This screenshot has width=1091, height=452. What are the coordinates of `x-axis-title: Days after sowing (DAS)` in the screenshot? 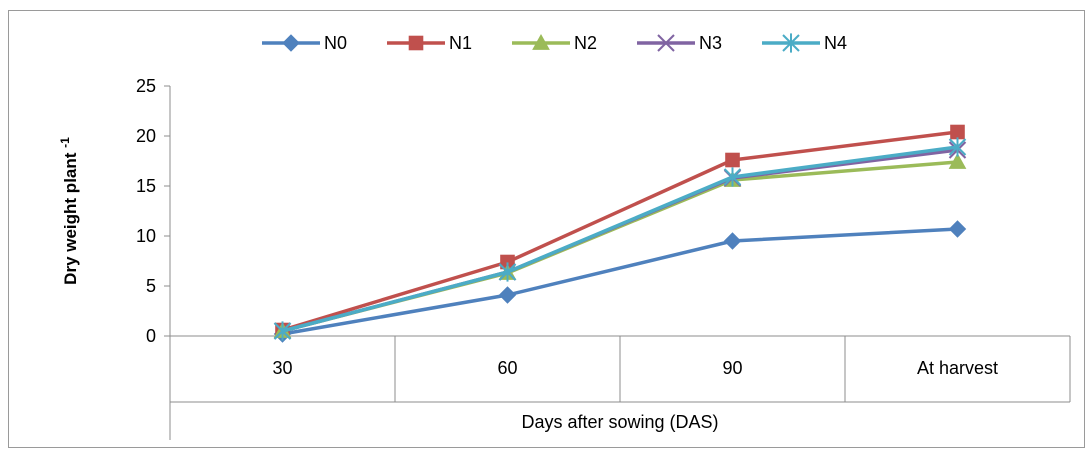 It's located at (619, 422).